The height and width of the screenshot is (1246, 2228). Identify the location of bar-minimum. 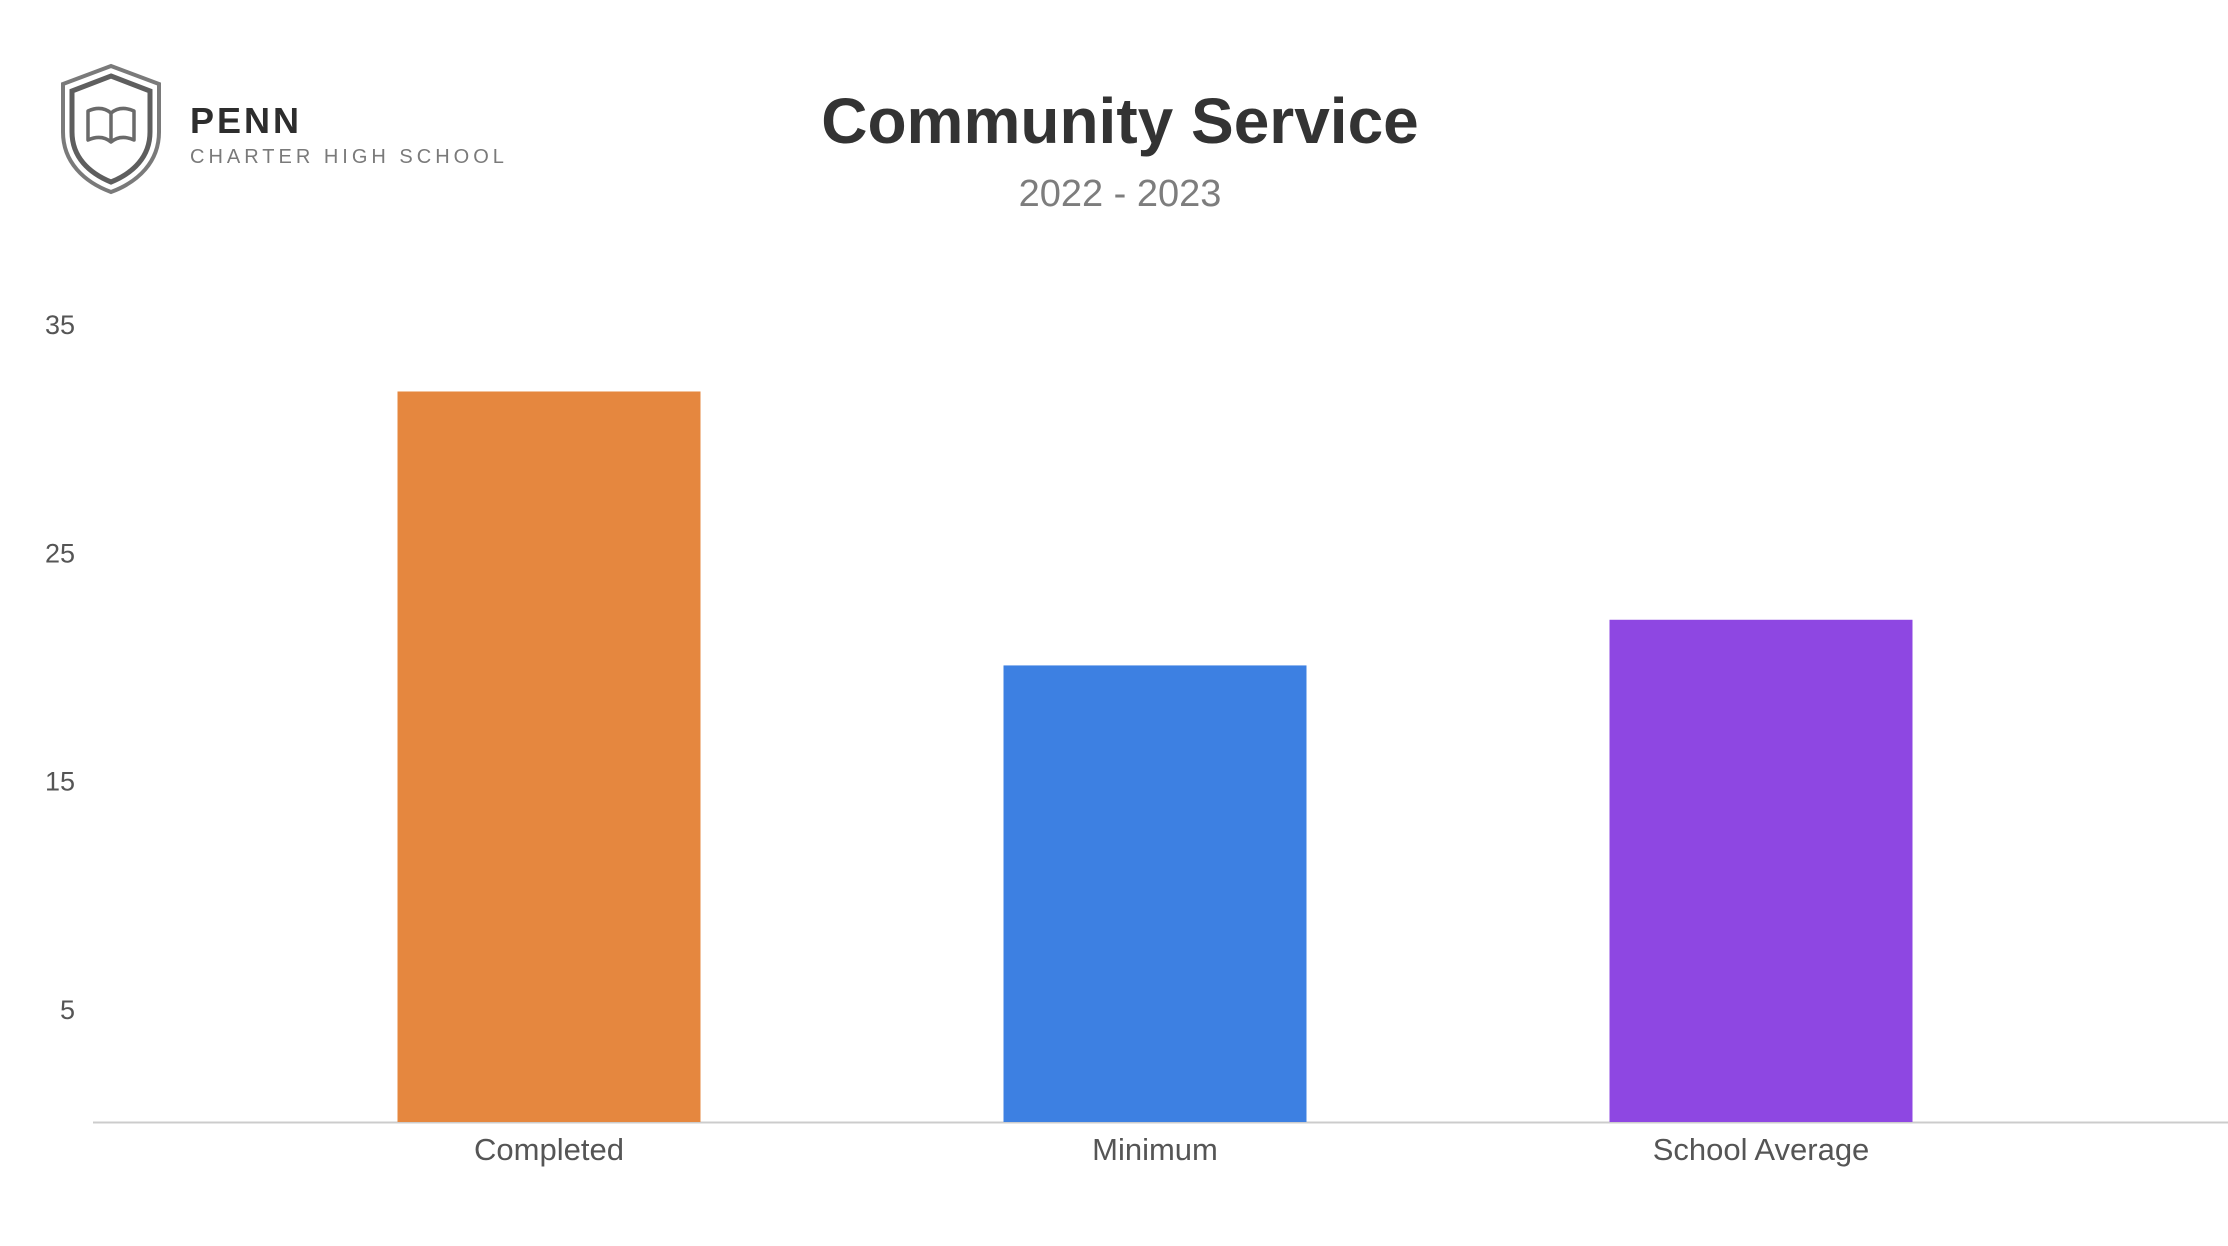
(1155, 893).